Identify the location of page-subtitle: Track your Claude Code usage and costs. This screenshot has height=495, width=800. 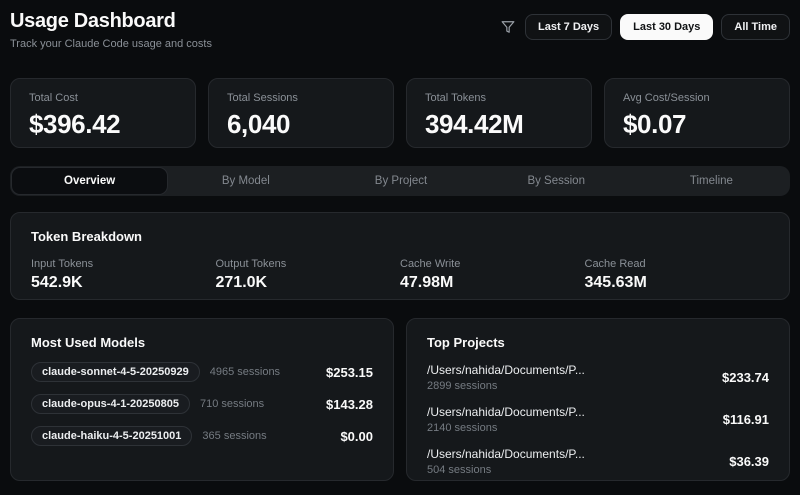
(111, 44).